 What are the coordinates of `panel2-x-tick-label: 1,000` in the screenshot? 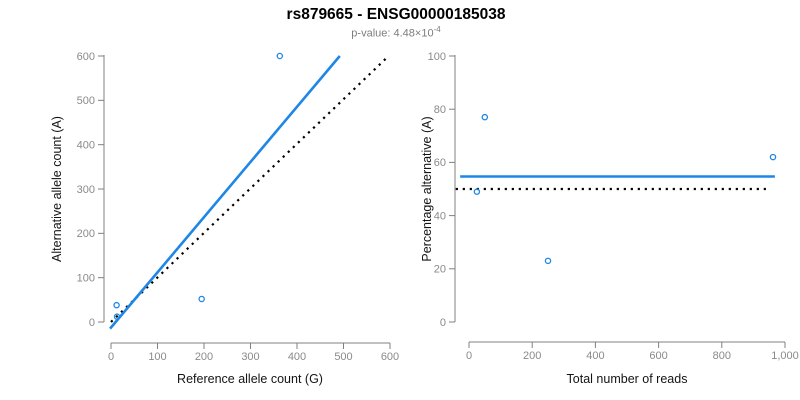 It's located at (785, 356).